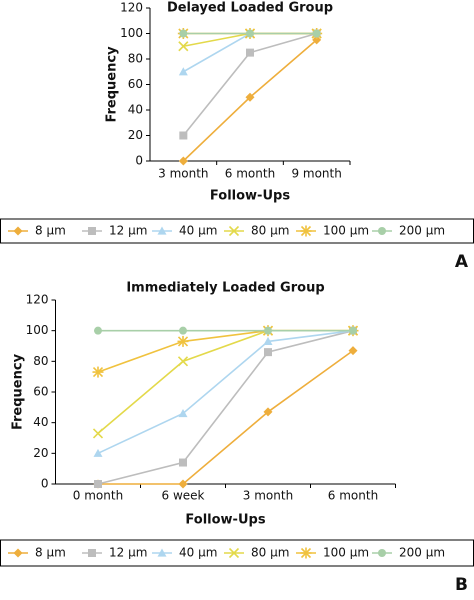 The height and width of the screenshot is (600, 474). I want to click on chart-title: Delayed Loaded Group, so click(250, 8).